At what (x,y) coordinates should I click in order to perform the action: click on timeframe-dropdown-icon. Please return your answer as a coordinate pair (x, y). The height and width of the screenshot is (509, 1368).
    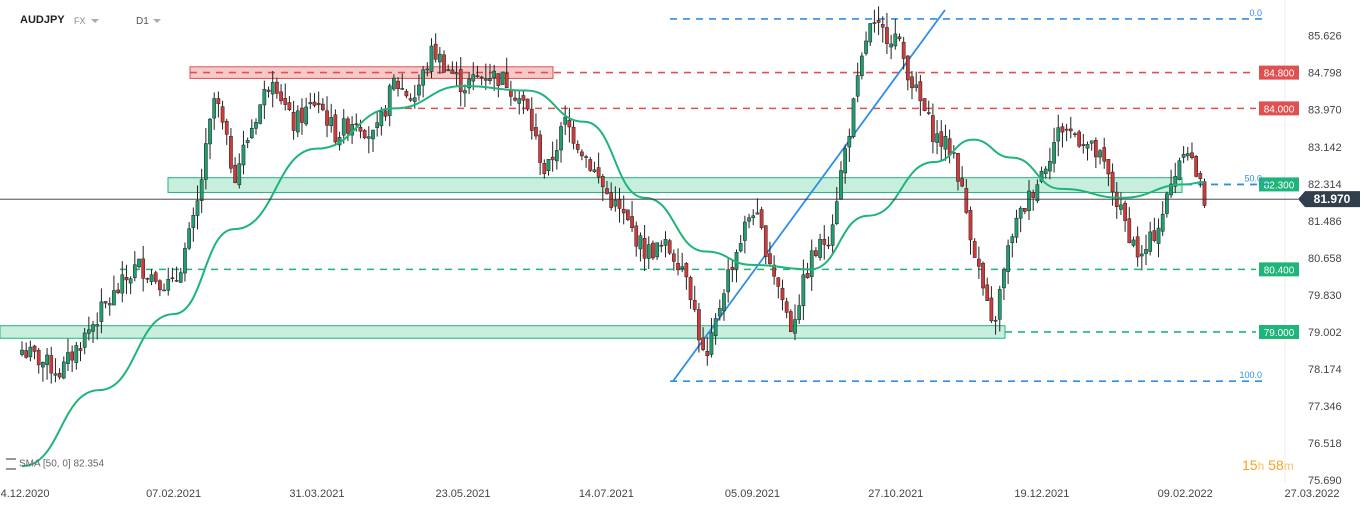
    Looking at the image, I should click on (157, 21).